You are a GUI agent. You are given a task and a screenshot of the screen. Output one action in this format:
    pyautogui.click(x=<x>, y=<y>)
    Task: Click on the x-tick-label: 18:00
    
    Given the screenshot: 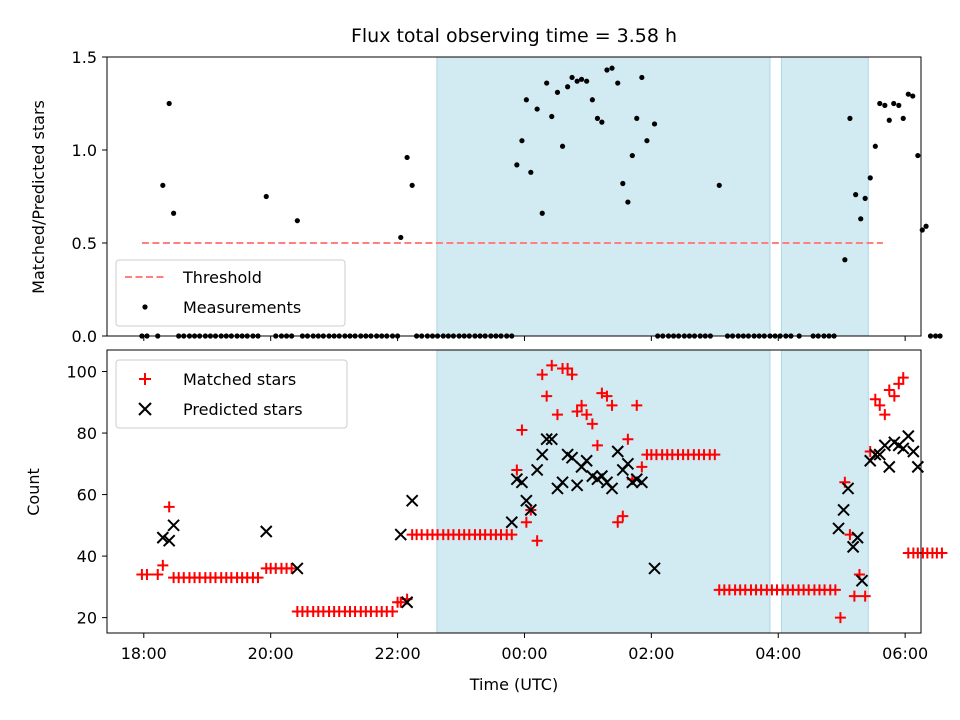 What is the action you would take?
    pyautogui.click(x=144, y=653)
    